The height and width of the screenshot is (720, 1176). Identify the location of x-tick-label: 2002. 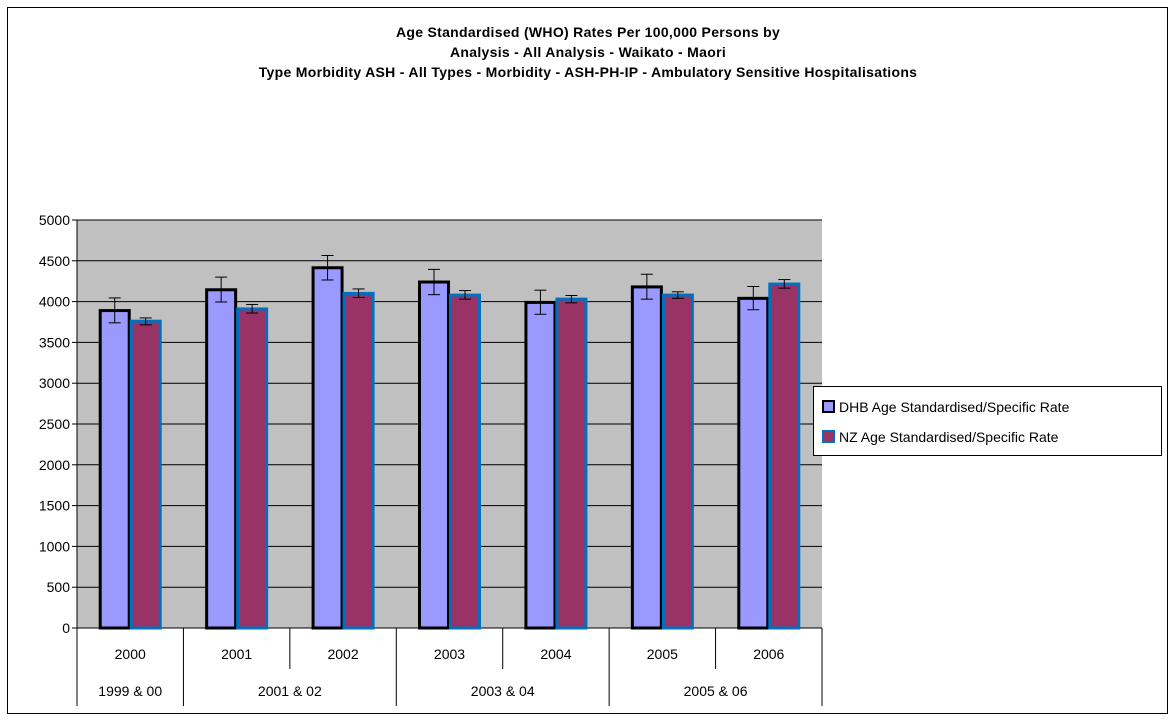
(342, 654).